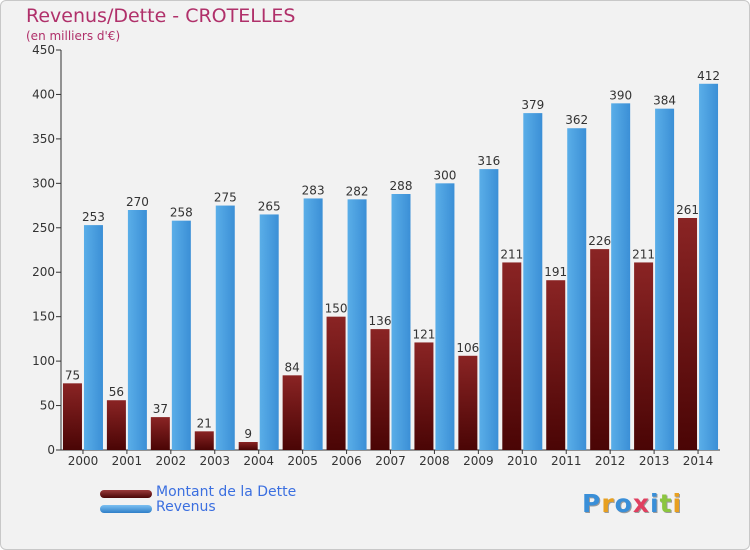 This screenshot has height=550, width=750. Describe the element at coordinates (137, 202) in the screenshot. I see `data-label-revenus: 270` at that location.